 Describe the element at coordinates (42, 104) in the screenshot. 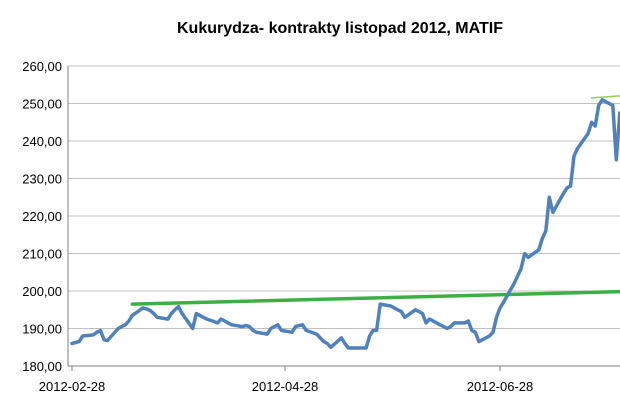

I see `y-tick-label: 250,00` at that location.